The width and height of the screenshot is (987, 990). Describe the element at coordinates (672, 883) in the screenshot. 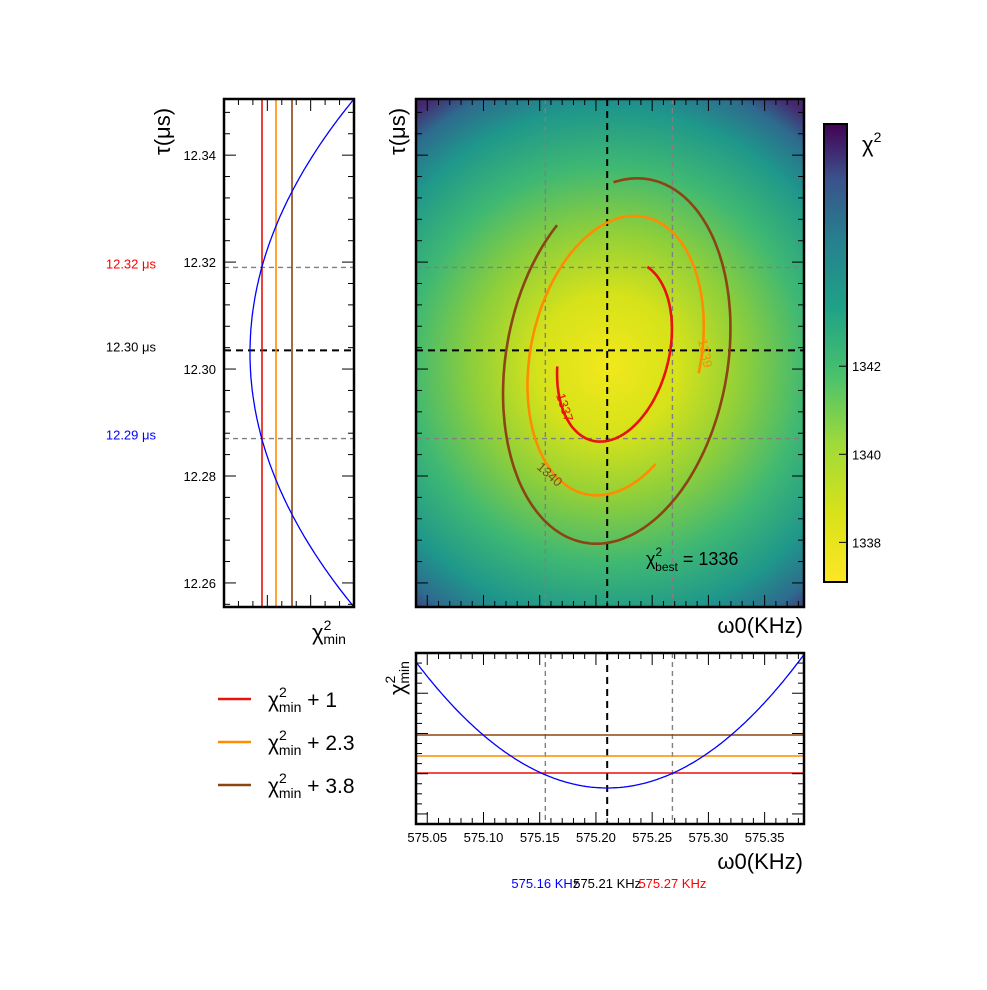

I see `omega-value-label: 575.27 KHz` at that location.